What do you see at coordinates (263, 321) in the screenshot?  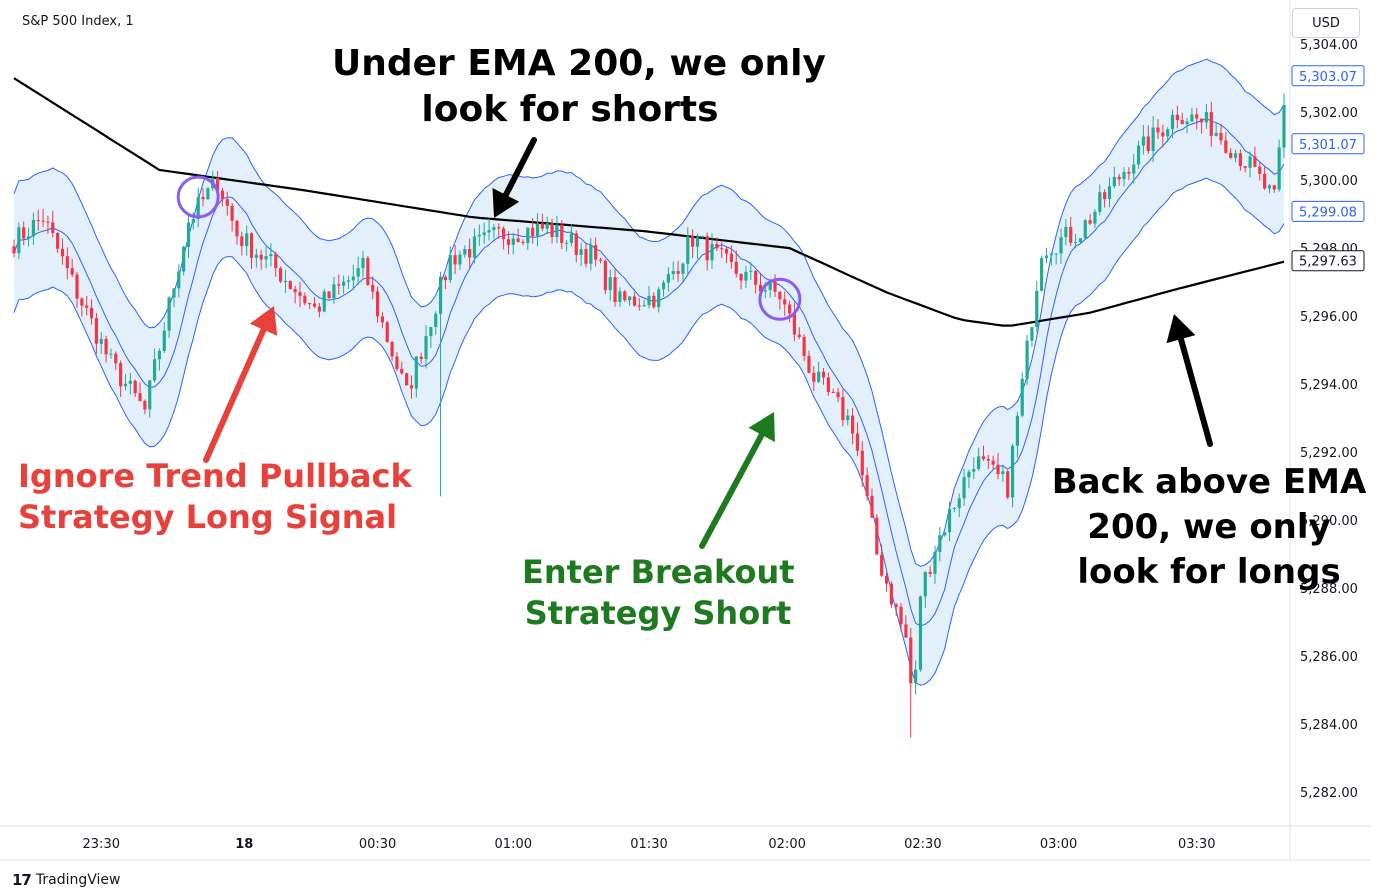 I see `arrow-pullback-head` at bounding box center [263, 321].